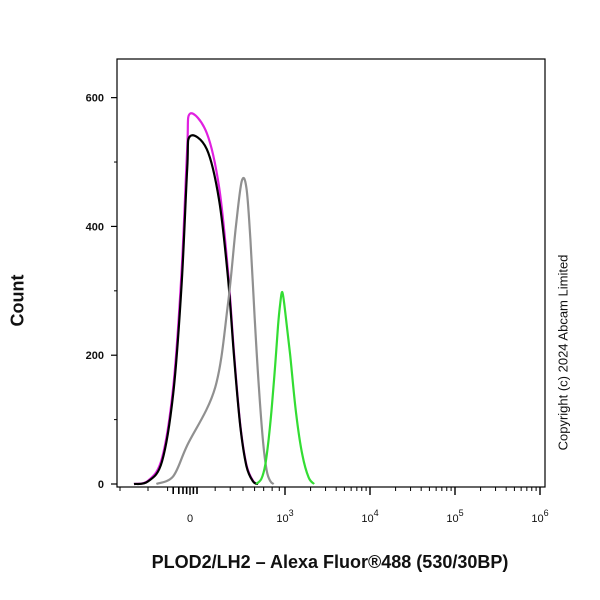 The width and height of the screenshot is (600, 600). What do you see at coordinates (539, 516) in the screenshot?
I see `x-tick-label: 10⁶` at bounding box center [539, 516].